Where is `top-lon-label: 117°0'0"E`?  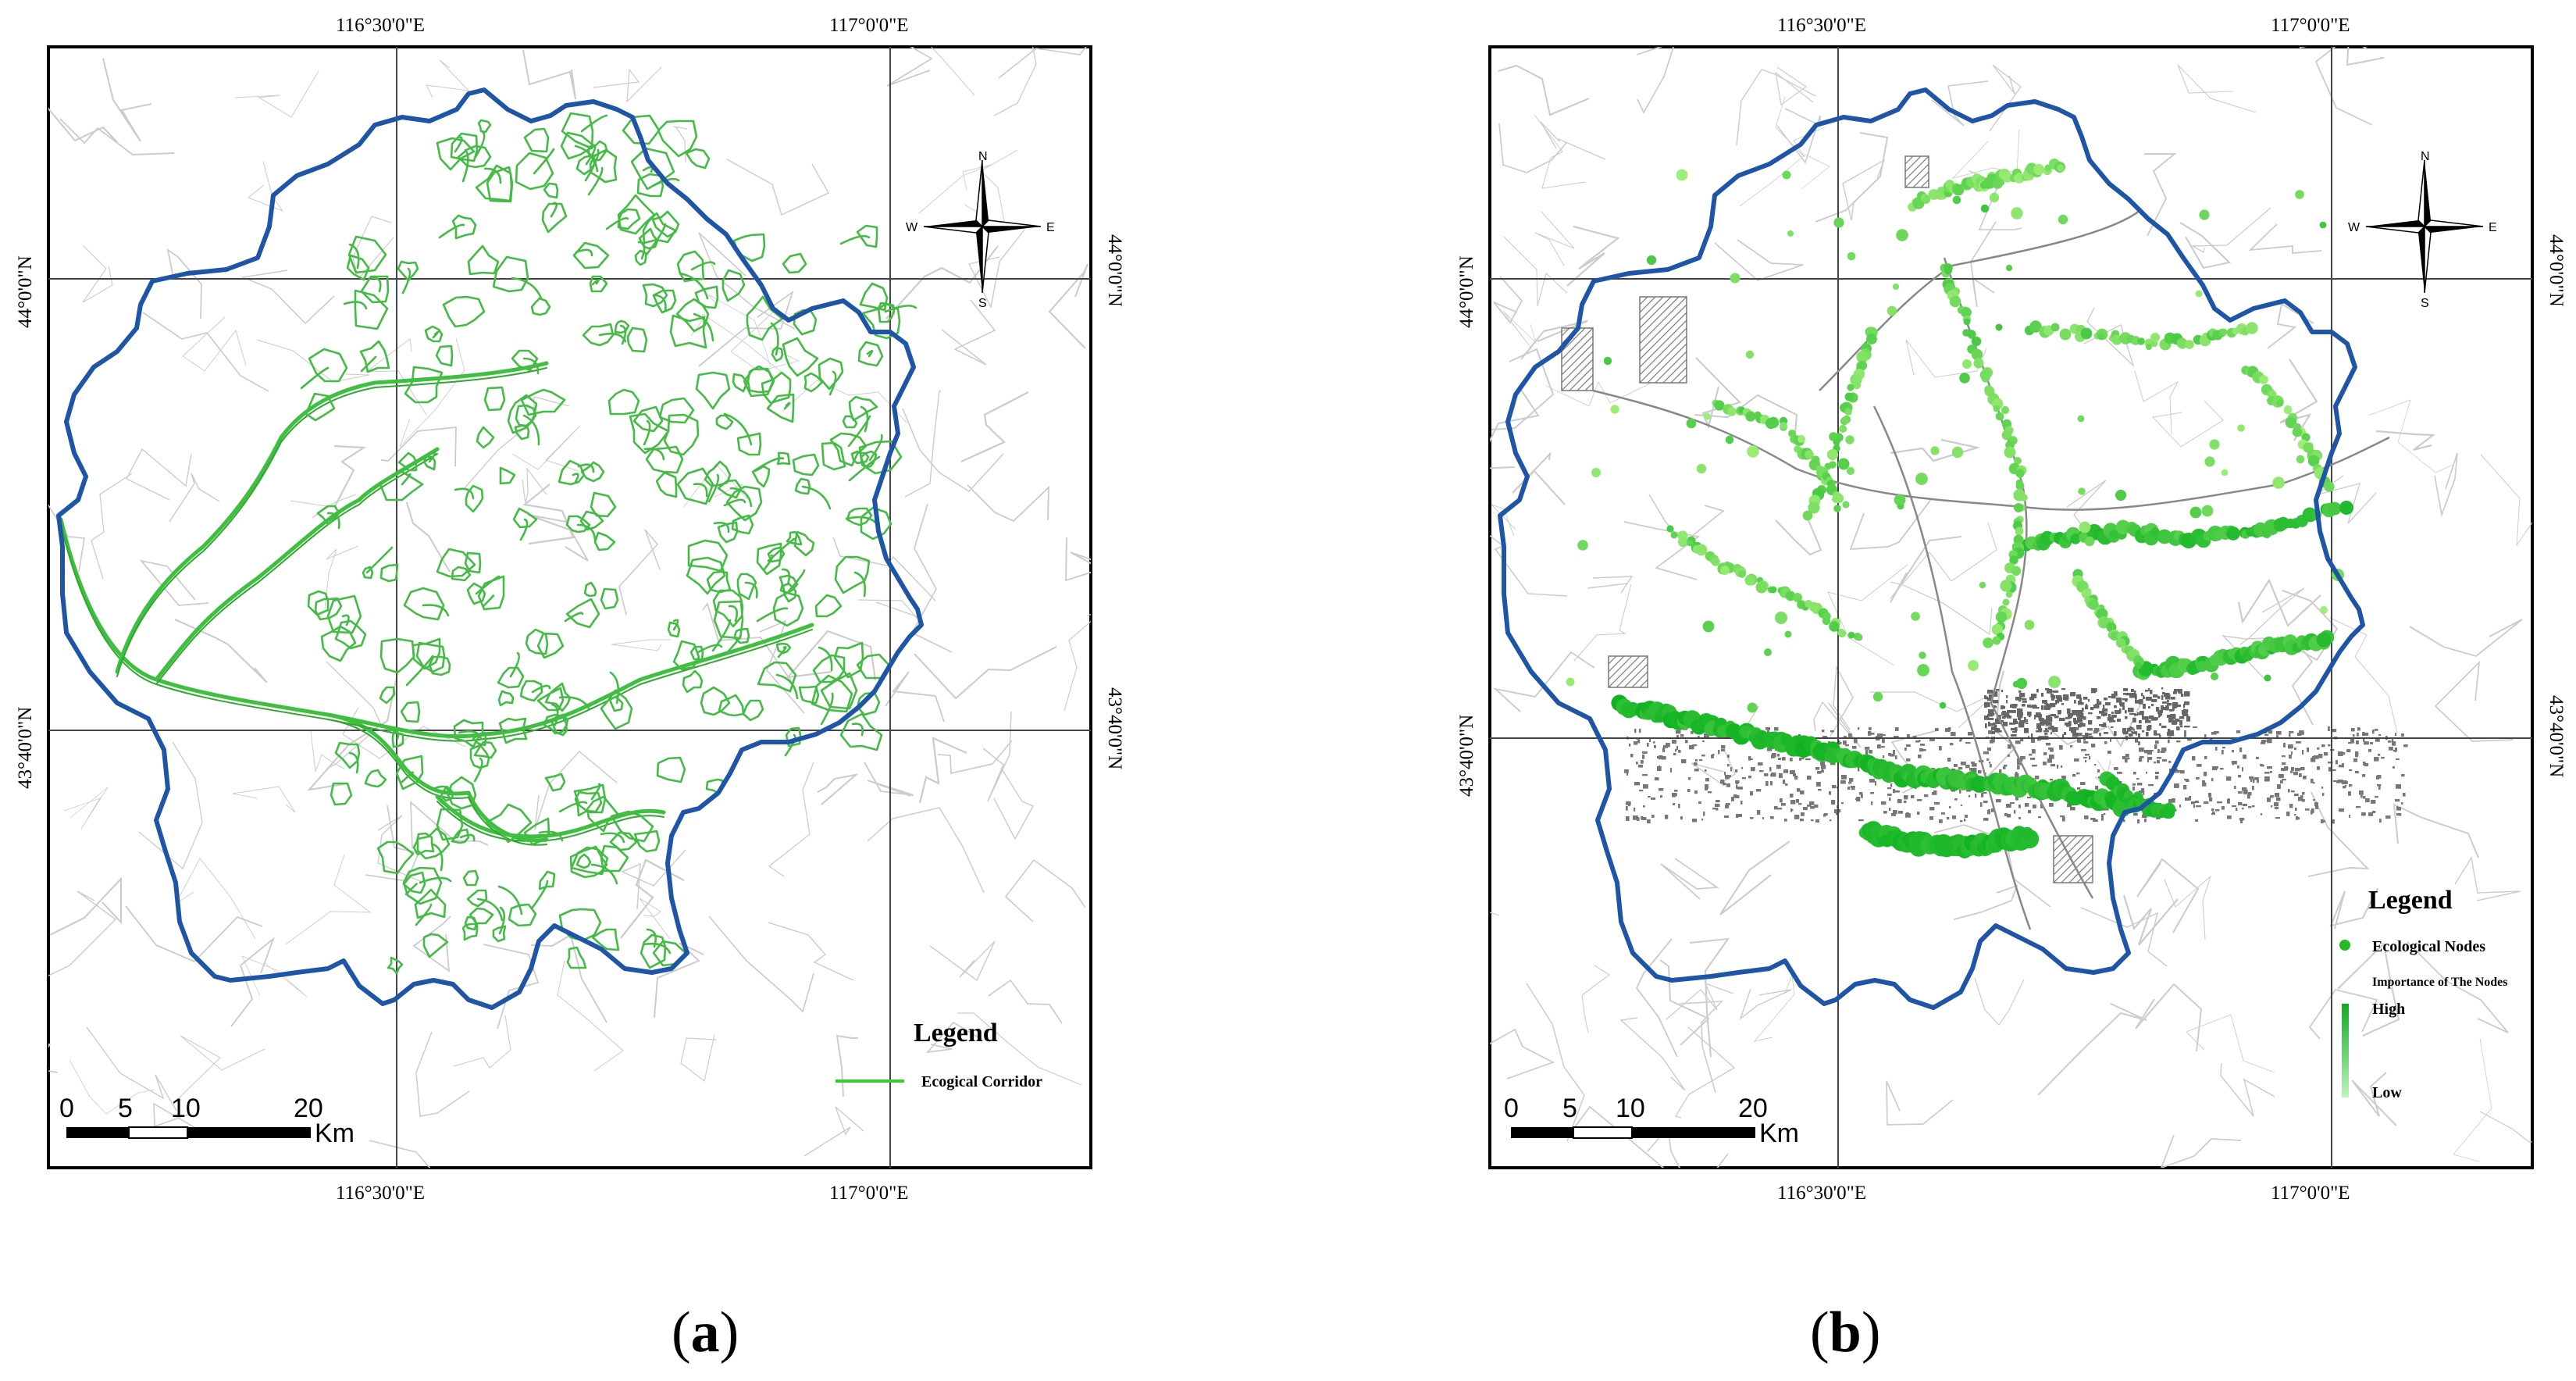 top-lon-label: 117°0'0"E is located at coordinates (2310, 25).